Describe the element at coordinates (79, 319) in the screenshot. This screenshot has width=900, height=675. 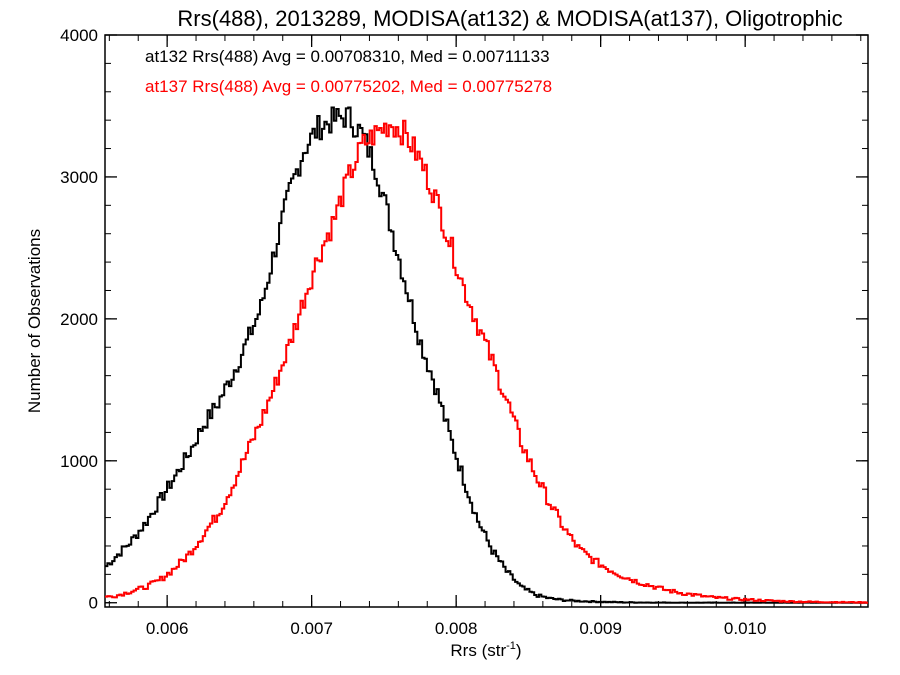
I see `y-tick-label: 2000` at that location.